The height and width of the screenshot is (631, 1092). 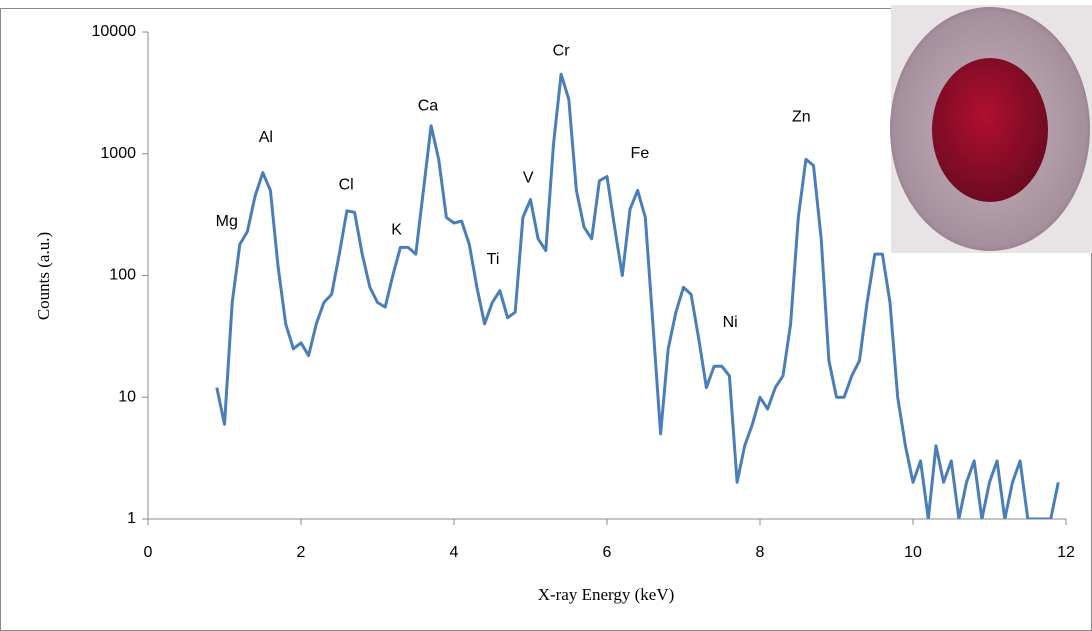 What do you see at coordinates (122, 275) in the screenshot?
I see `y-tick-label: 100` at bounding box center [122, 275].